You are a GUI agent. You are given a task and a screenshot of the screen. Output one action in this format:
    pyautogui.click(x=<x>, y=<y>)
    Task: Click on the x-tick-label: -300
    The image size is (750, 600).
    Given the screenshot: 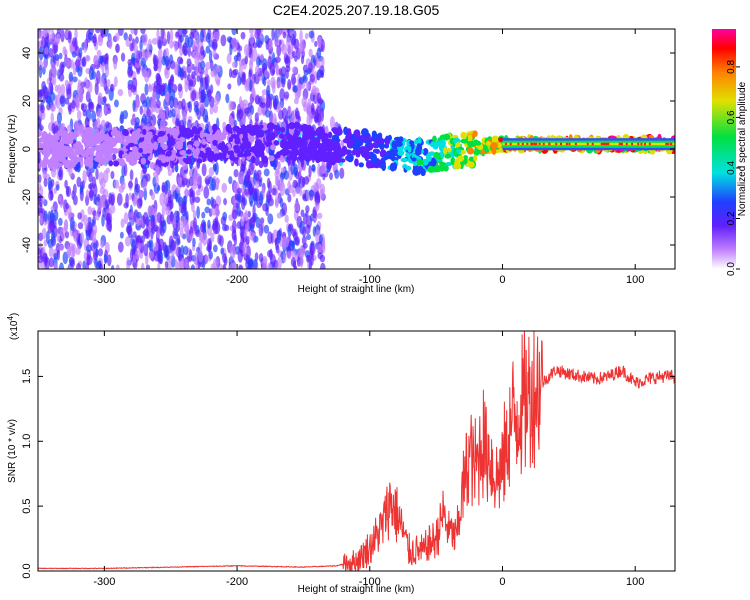 What is the action you would take?
    pyautogui.click(x=104, y=582)
    